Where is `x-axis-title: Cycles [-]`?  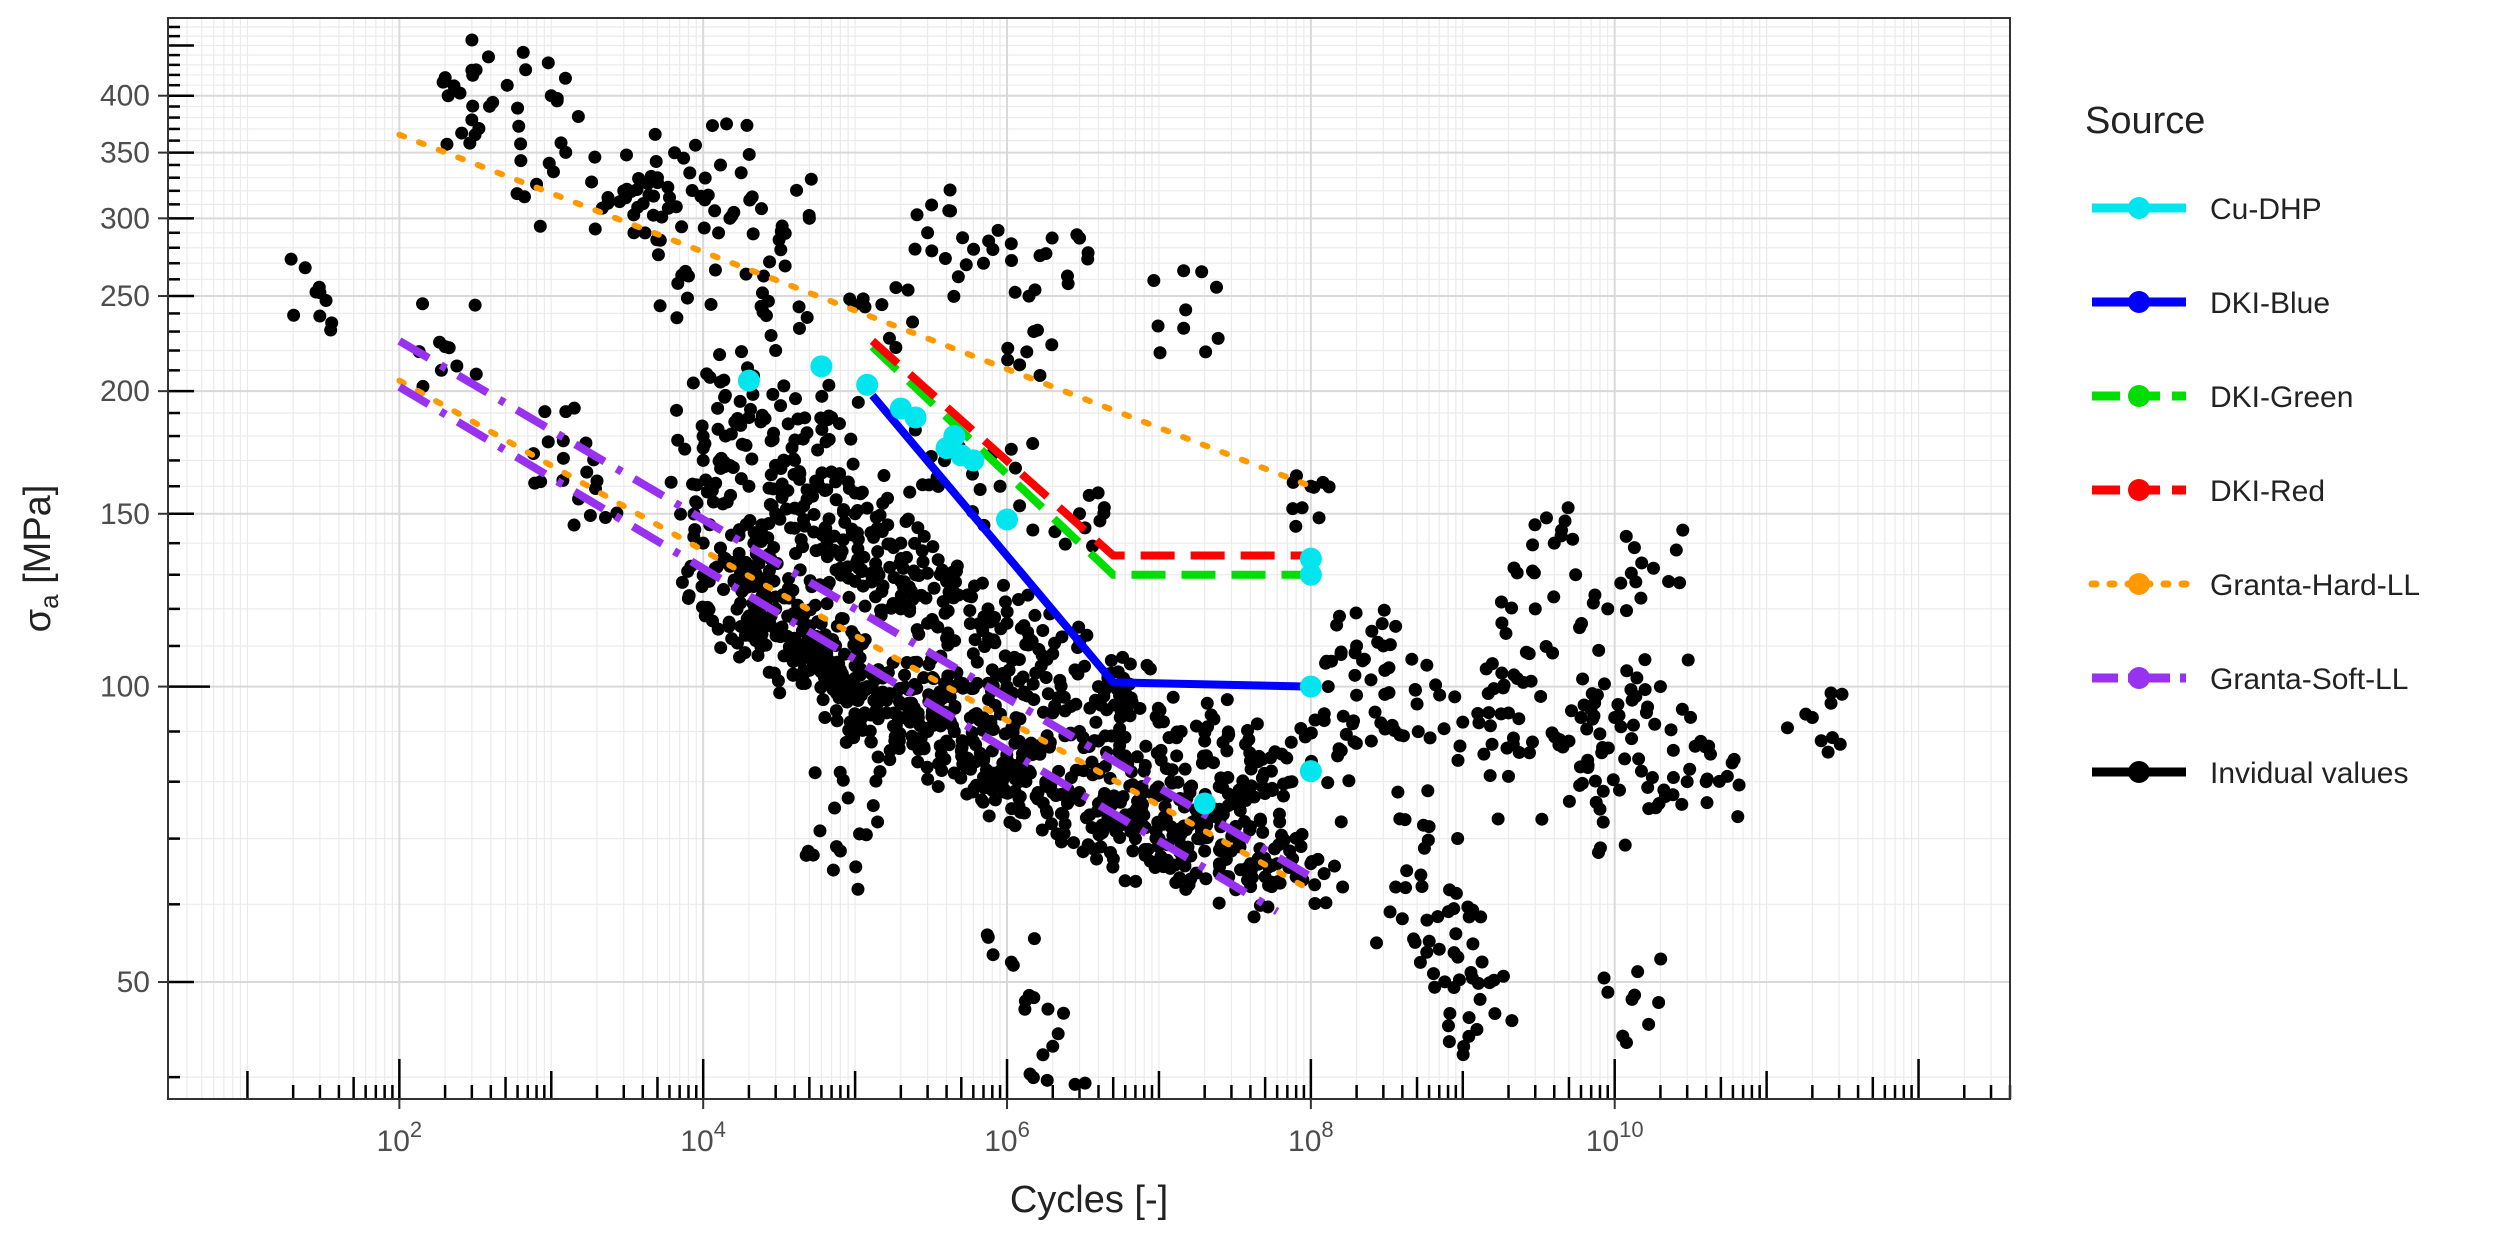 x-axis-title: Cycles [-] is located at coordinates (1089, 1200).